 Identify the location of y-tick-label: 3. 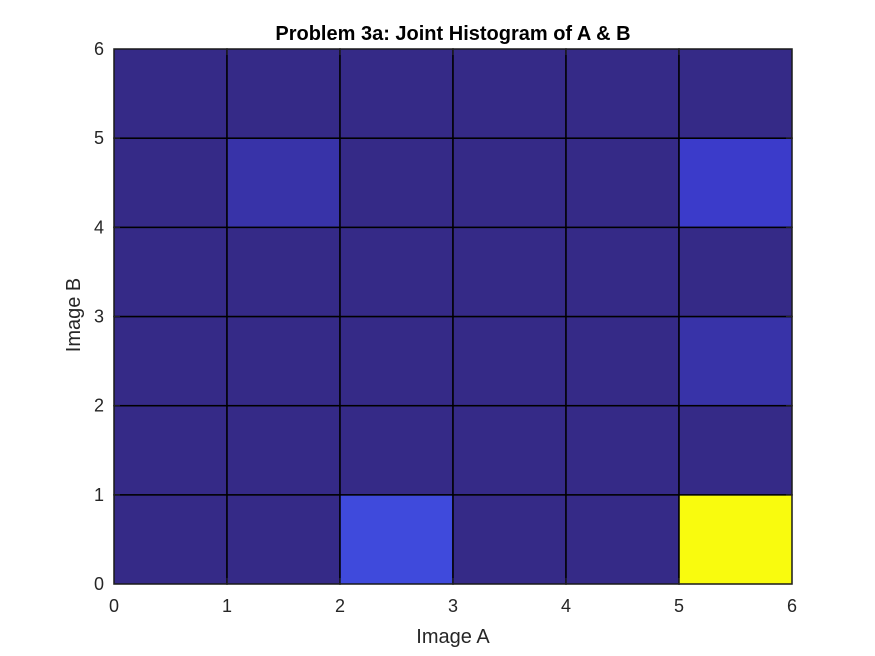
(99, 317).